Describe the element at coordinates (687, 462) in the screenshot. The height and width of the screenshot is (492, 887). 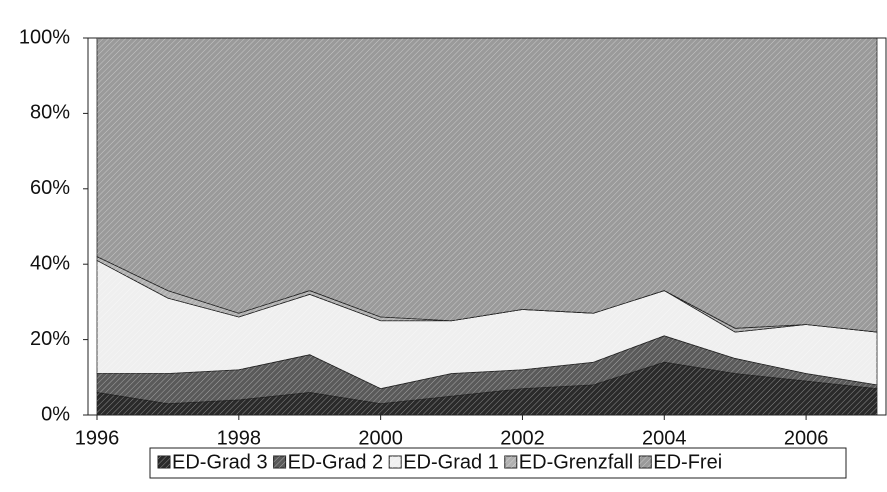
I see `legend-label: ED-Frei` at that location.